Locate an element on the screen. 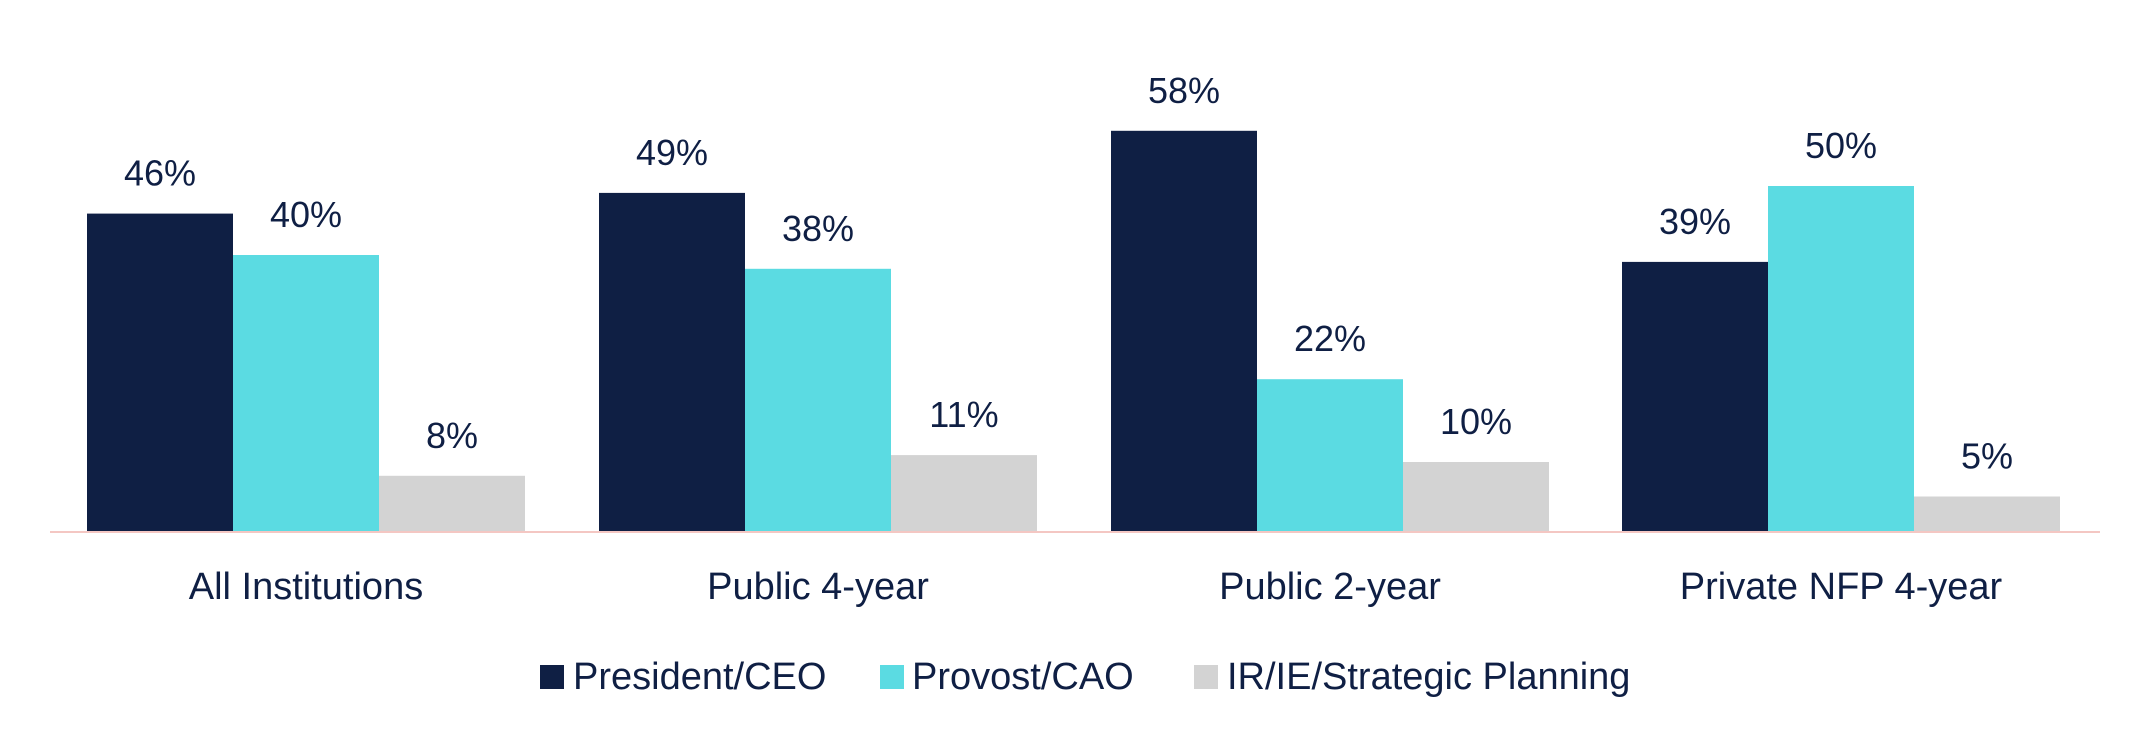  data-label: 39% is located at coordinates (1695, 221).